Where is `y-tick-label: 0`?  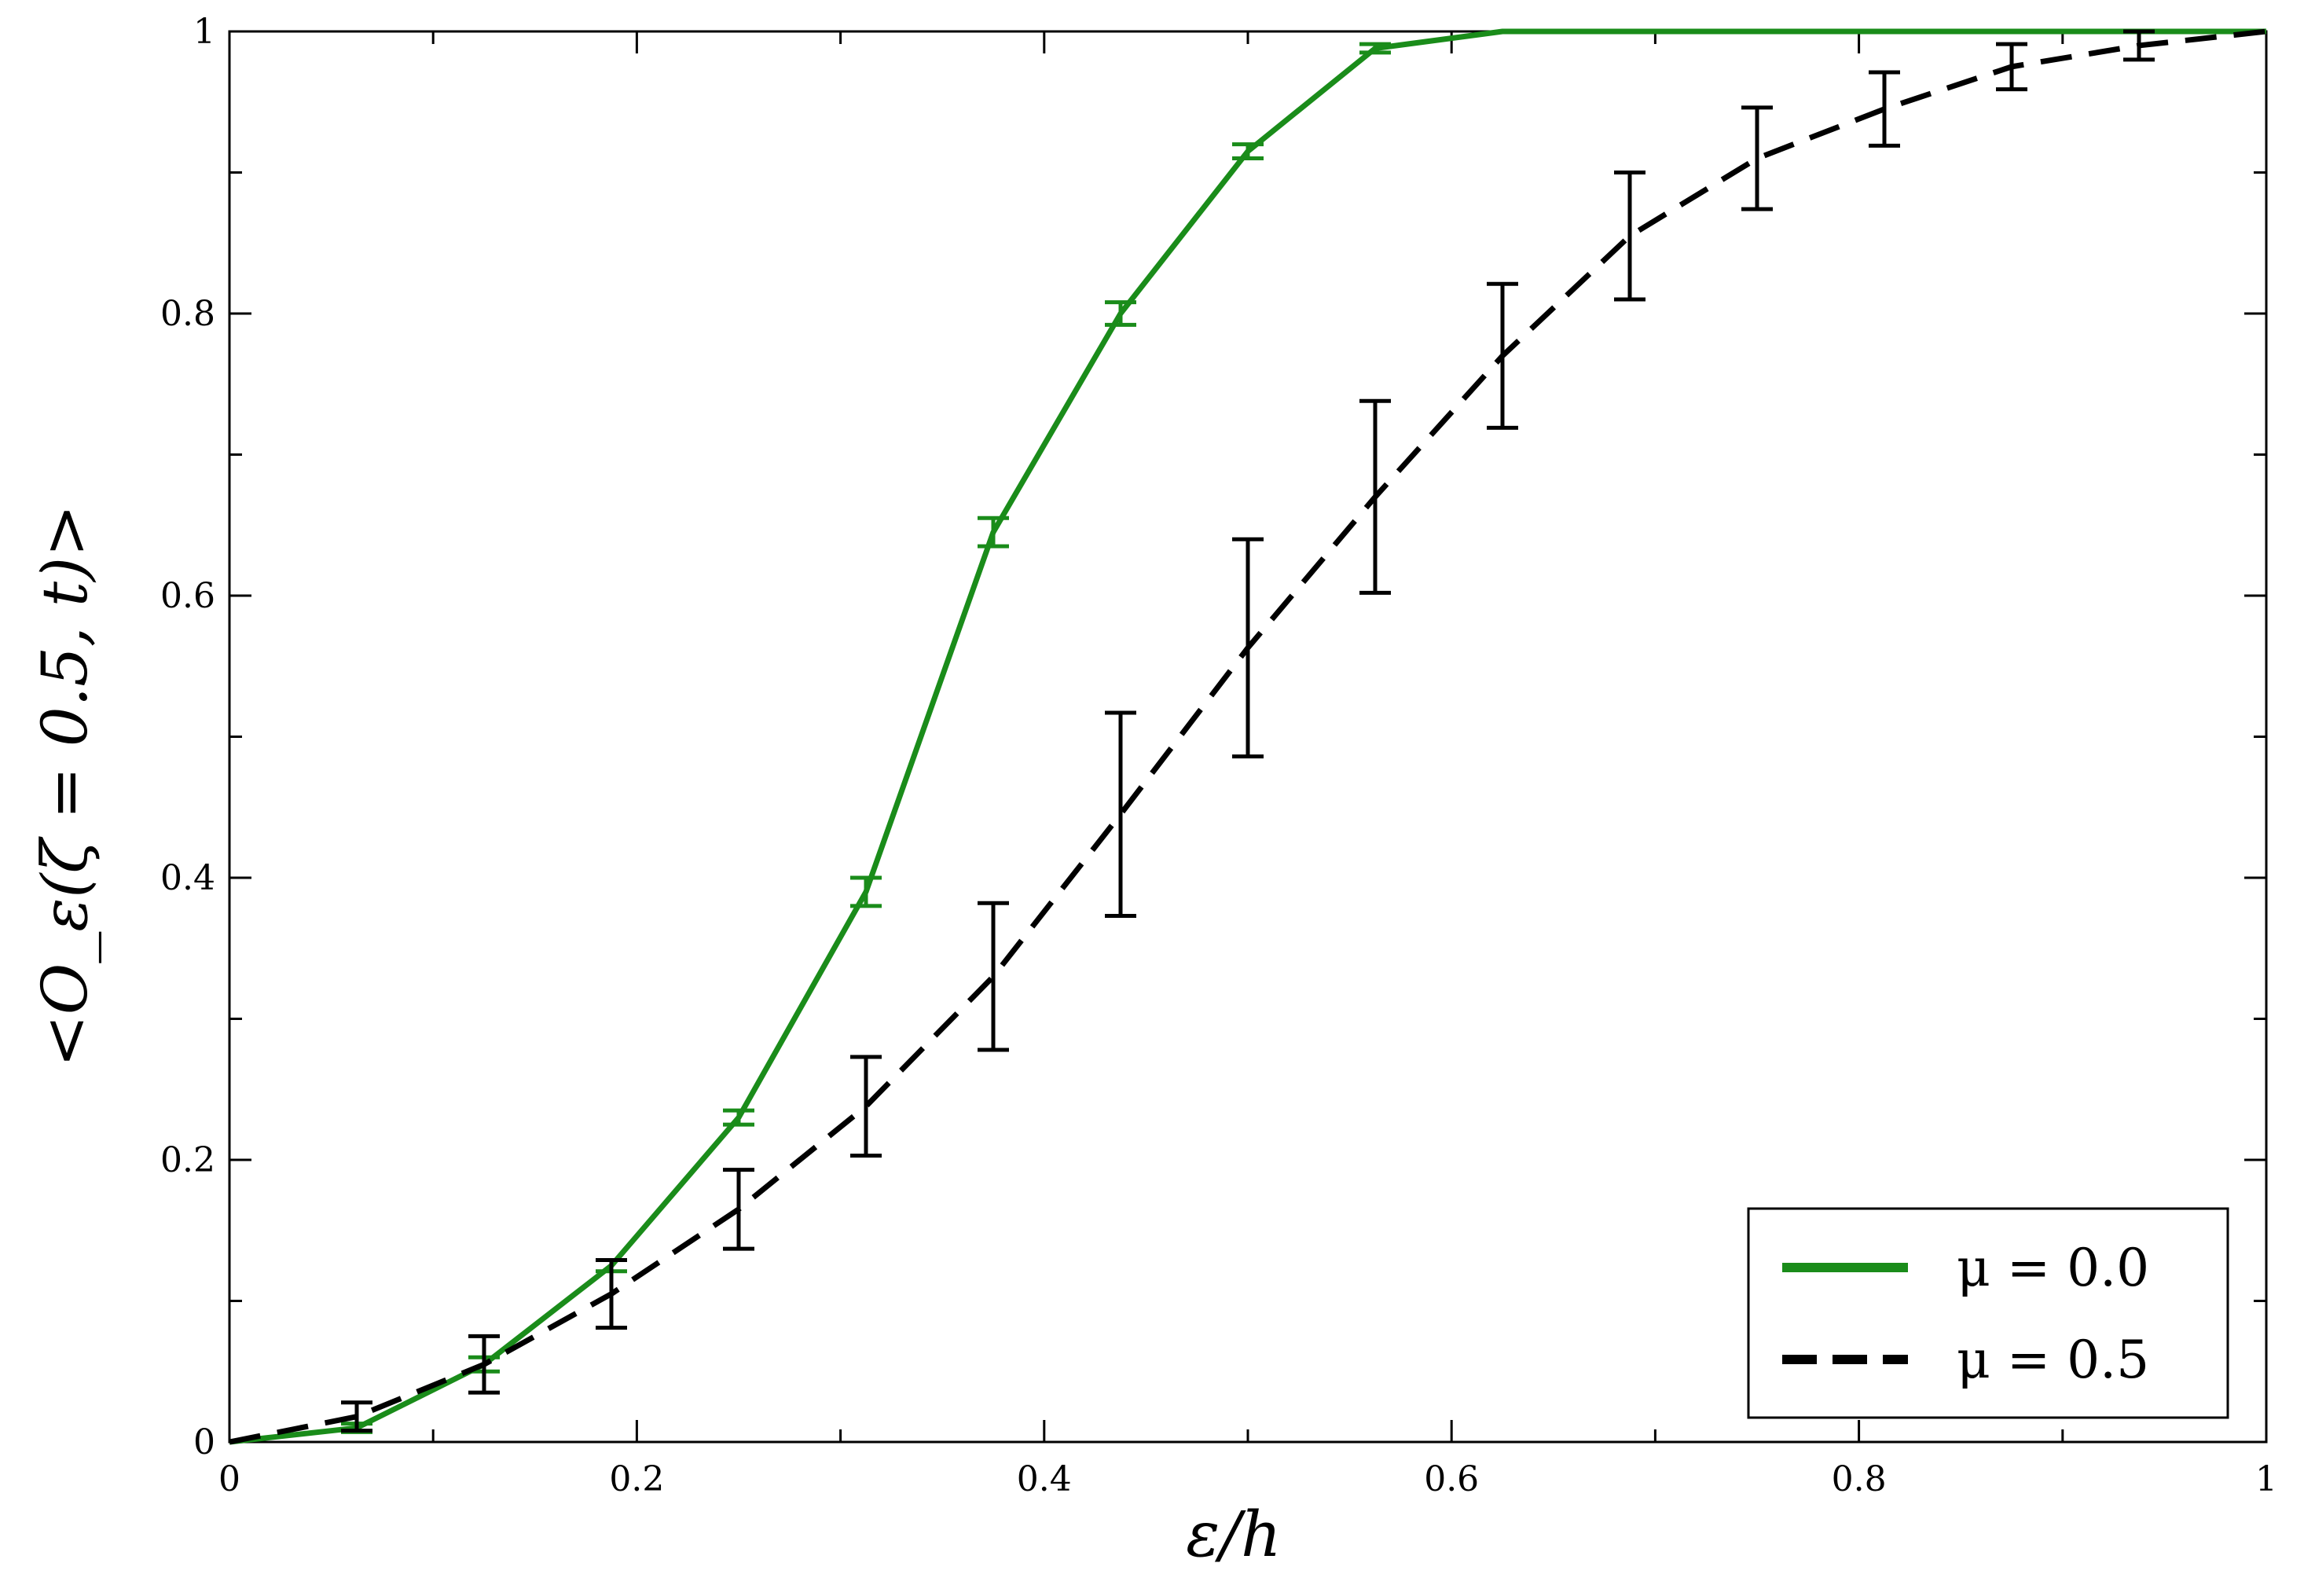
y-tick-label: 0 is located at coordinates (204, 1442).